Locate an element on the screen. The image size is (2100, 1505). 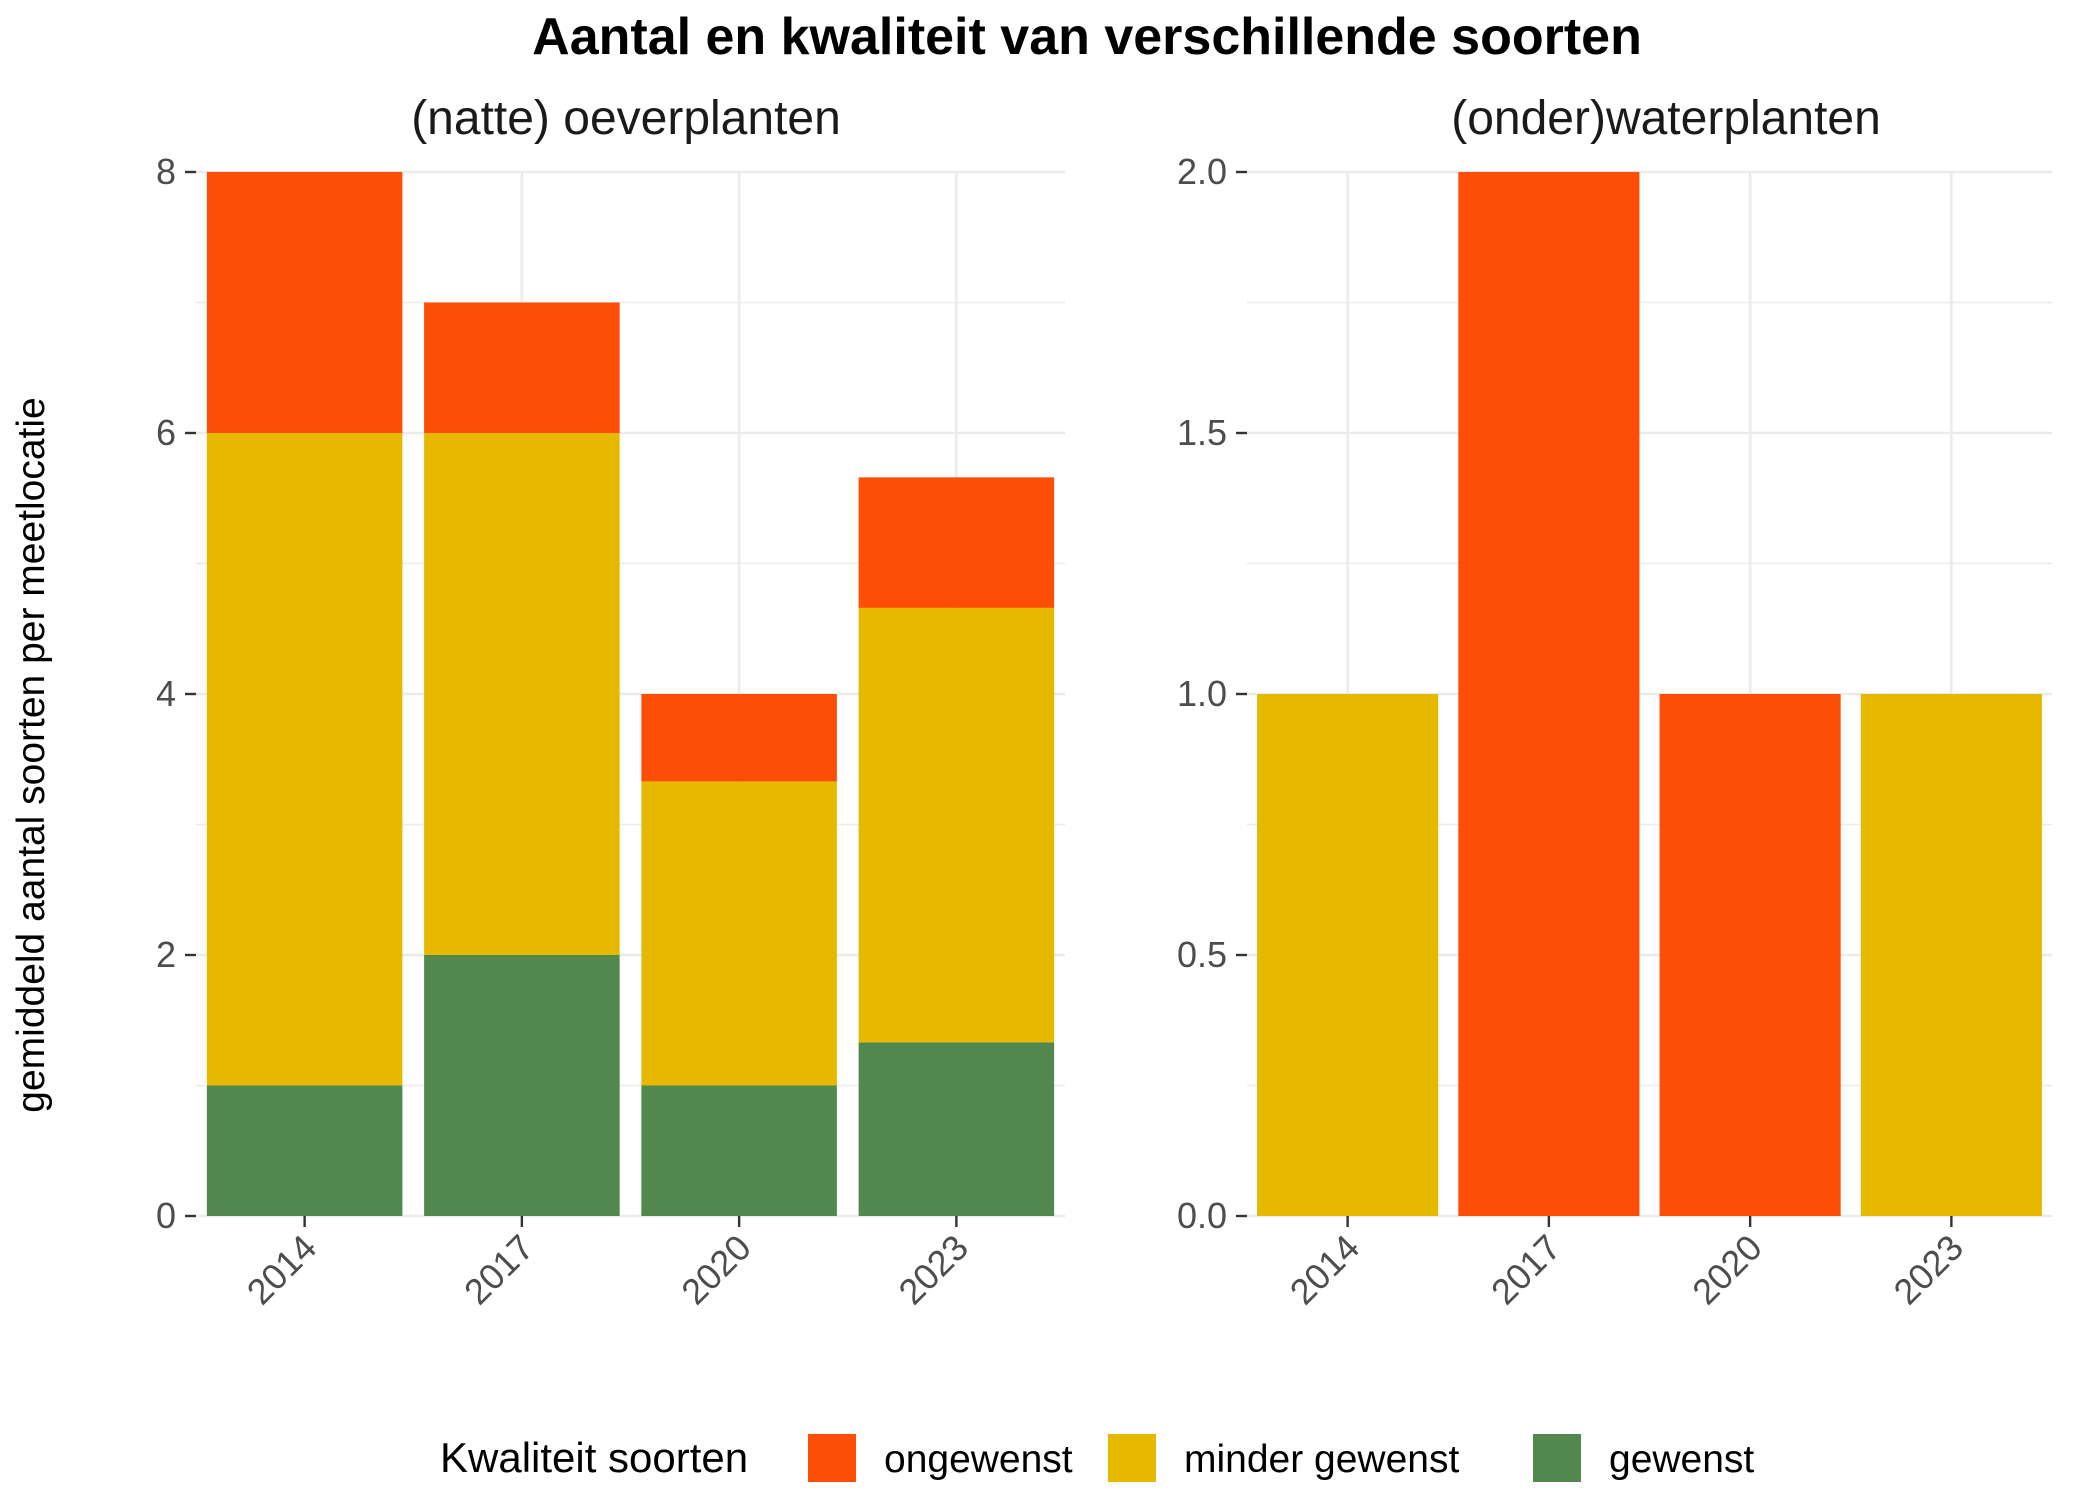
y-axis: 0.0 0.5 1.0 1.5 2.0 is located at coordinates (1212, 693).